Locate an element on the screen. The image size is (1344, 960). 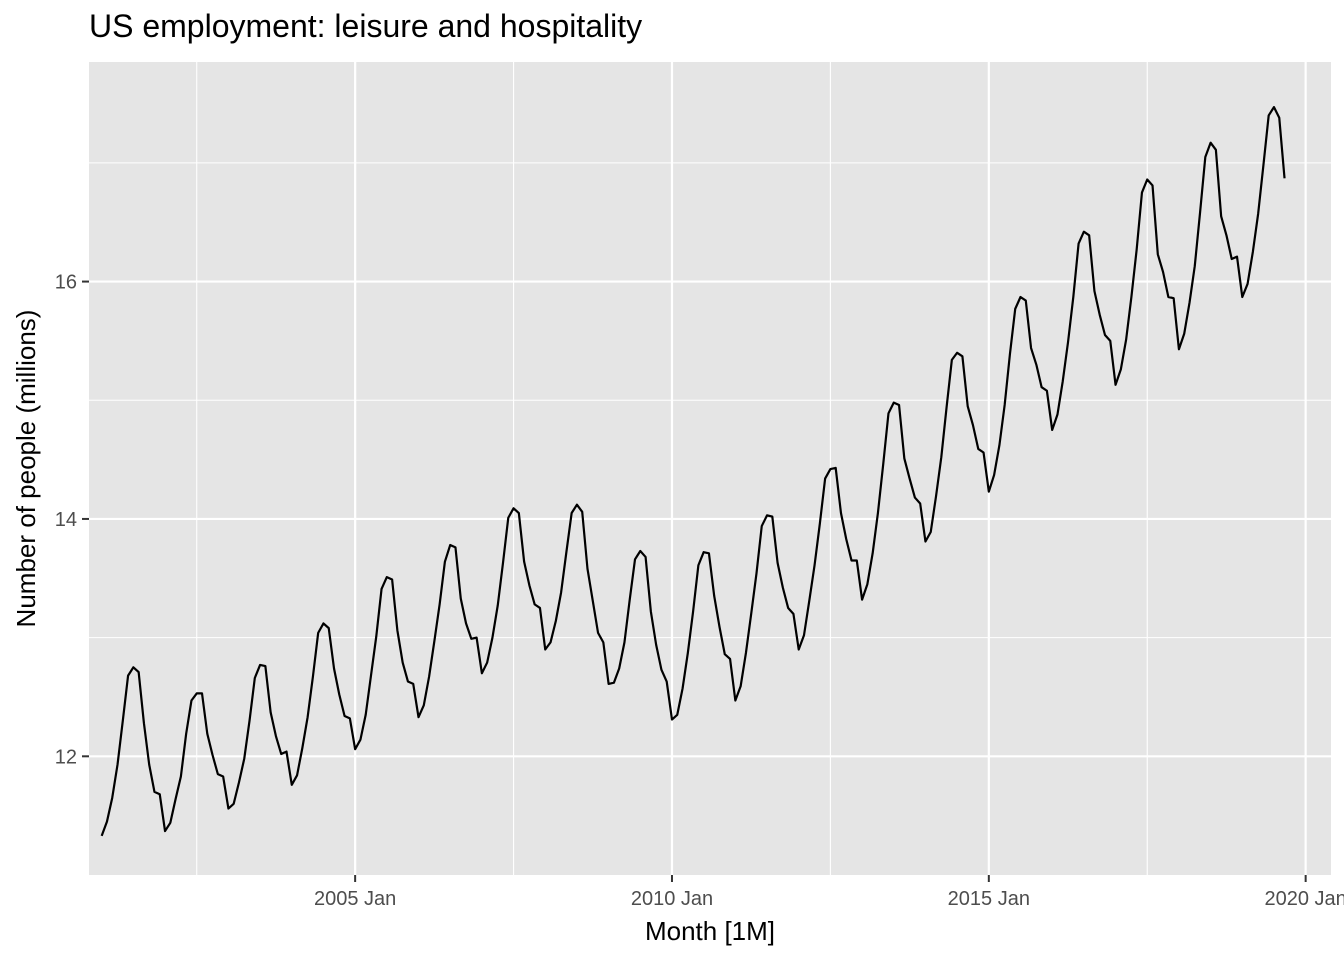
chart-title: US employment: leisure and hospitality is located at coordinates (366, 26).